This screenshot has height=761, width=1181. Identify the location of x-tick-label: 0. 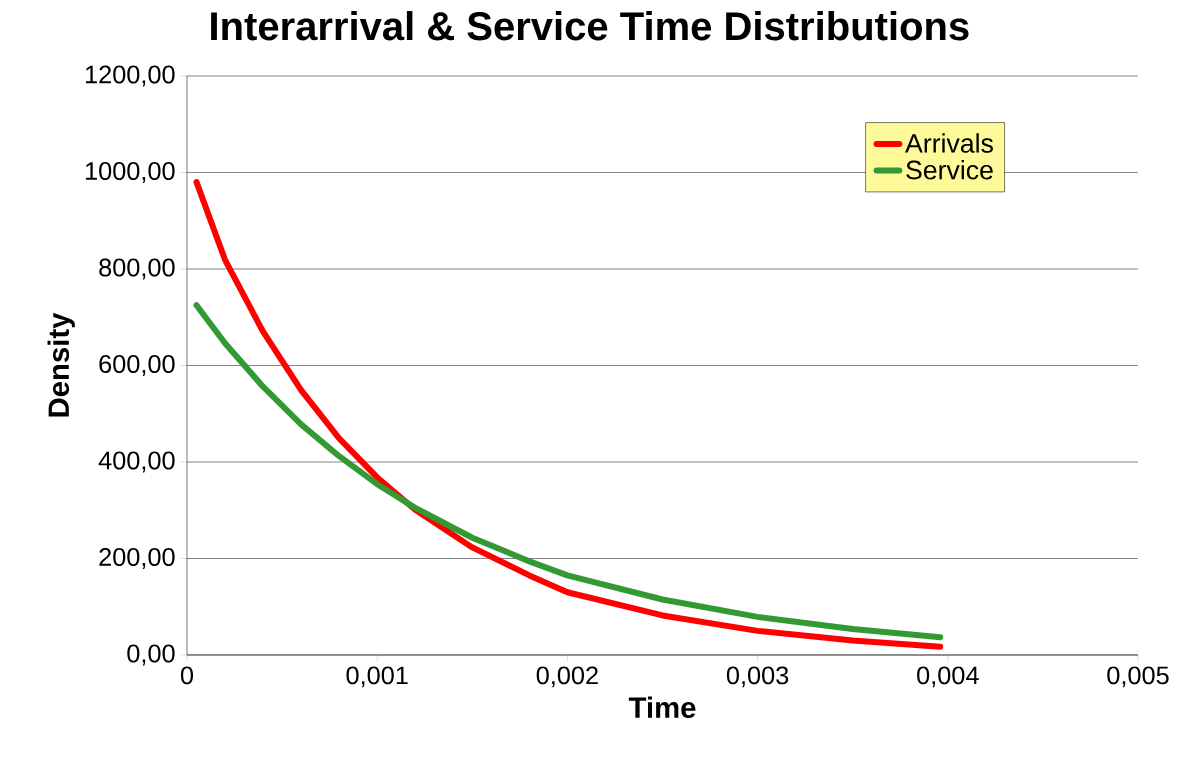
(187, 675).